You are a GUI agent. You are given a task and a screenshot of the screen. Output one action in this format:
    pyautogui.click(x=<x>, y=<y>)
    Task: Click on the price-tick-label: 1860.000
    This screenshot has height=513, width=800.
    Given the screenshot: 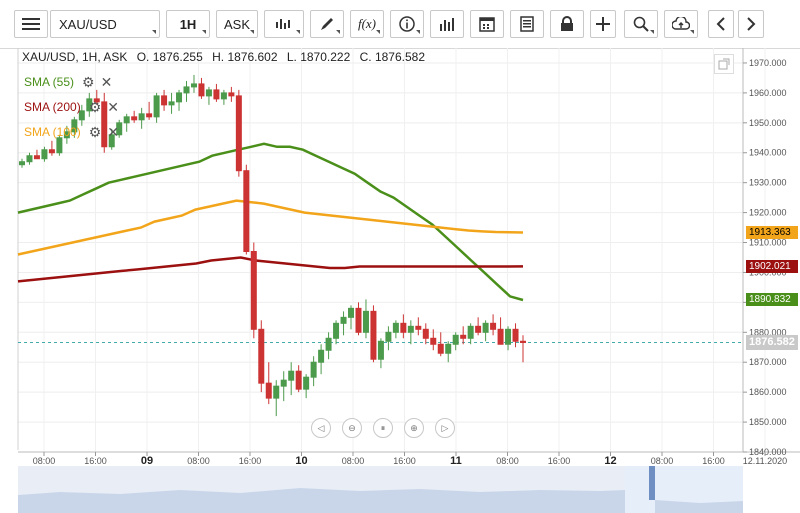 What is the action you would take?
    pyautogui.click(x=768, y=392)
    